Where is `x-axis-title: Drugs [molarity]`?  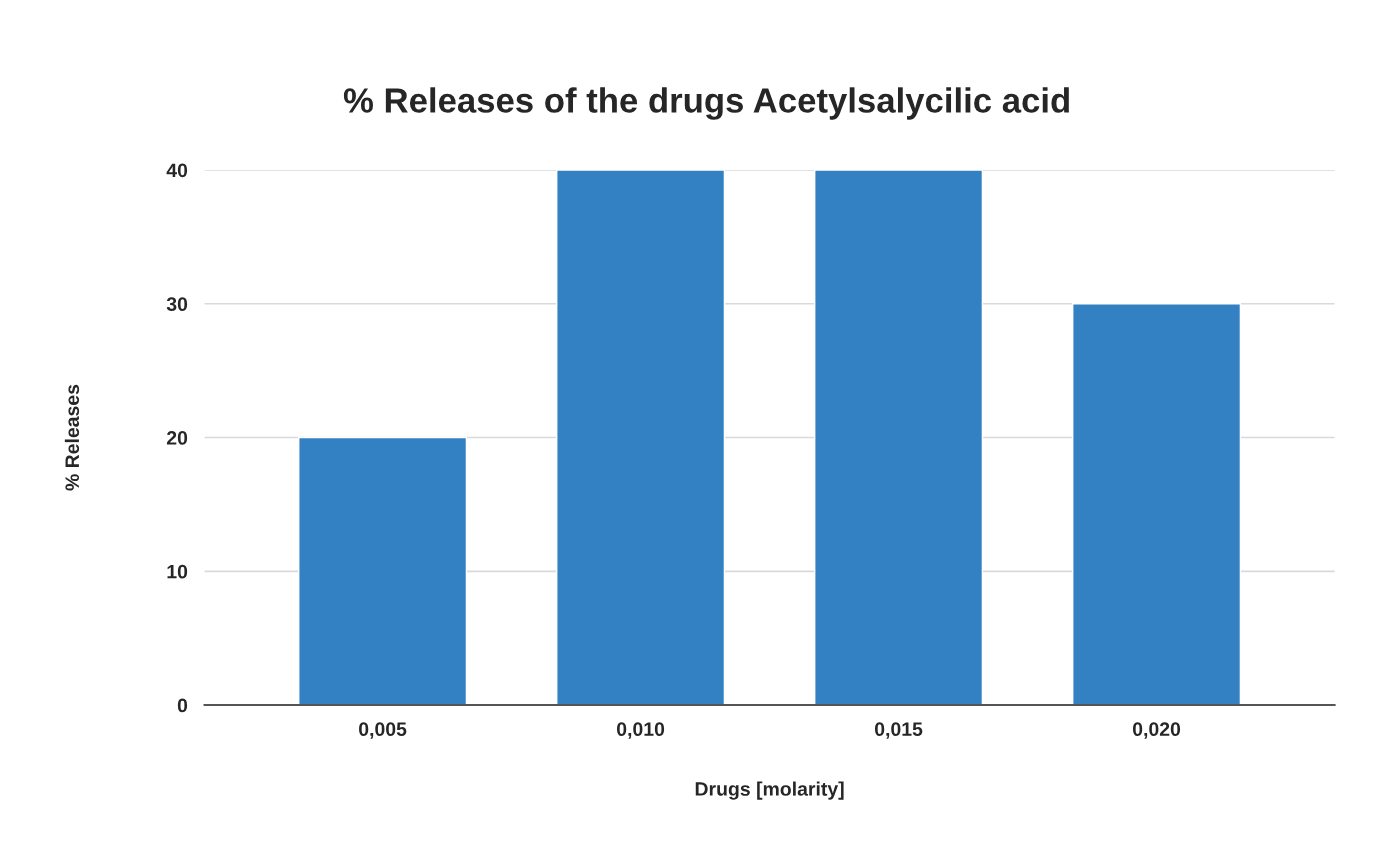 x-axis-title: Drugs [molarity] is located at coordinates (769, 790).